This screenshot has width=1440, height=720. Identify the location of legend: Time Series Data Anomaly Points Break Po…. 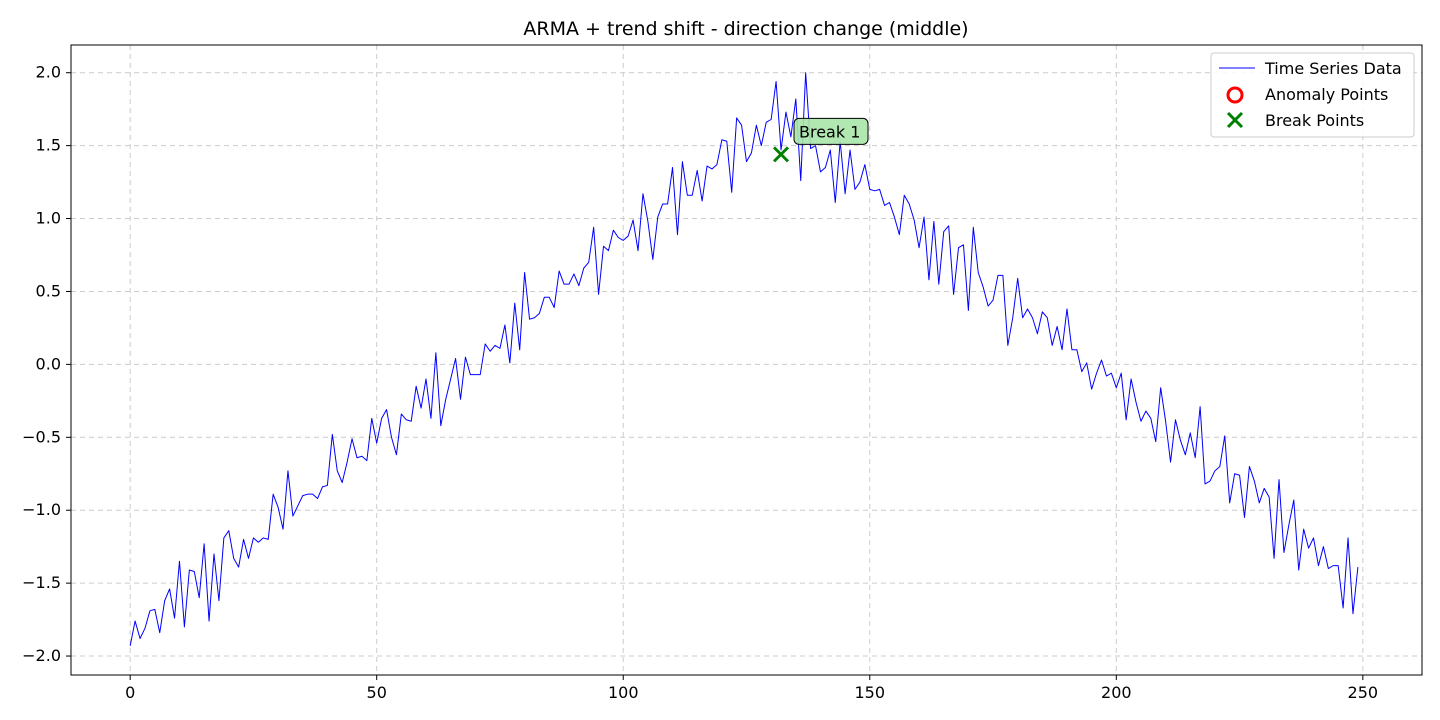
(1312, 95).